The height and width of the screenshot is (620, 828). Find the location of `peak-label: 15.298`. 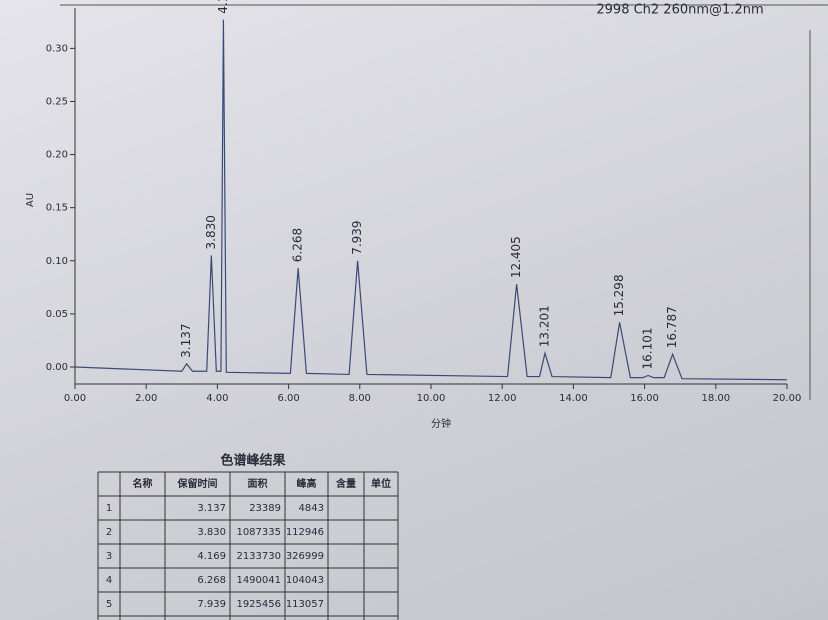

peak-label: 15.298 is located at coordinates (619, 295).